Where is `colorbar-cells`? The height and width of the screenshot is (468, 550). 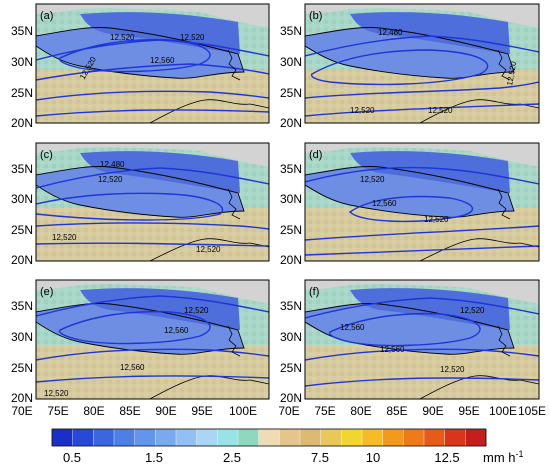 colorbar-cells is located at coordinates (269, 437).